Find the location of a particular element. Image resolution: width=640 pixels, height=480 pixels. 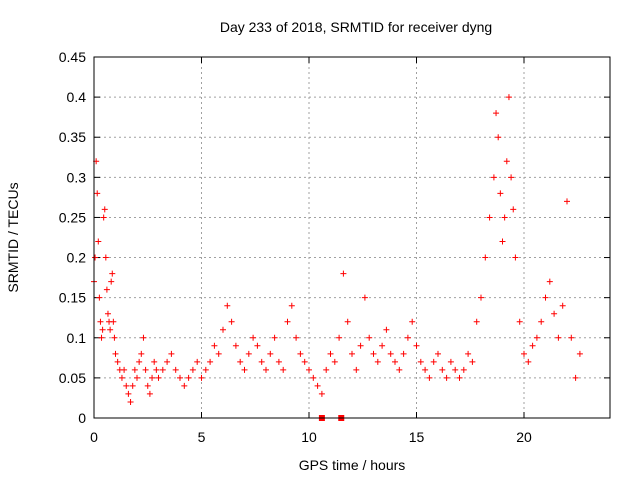

y-tick-label: 0.2 is located at coordinates (77, 258).